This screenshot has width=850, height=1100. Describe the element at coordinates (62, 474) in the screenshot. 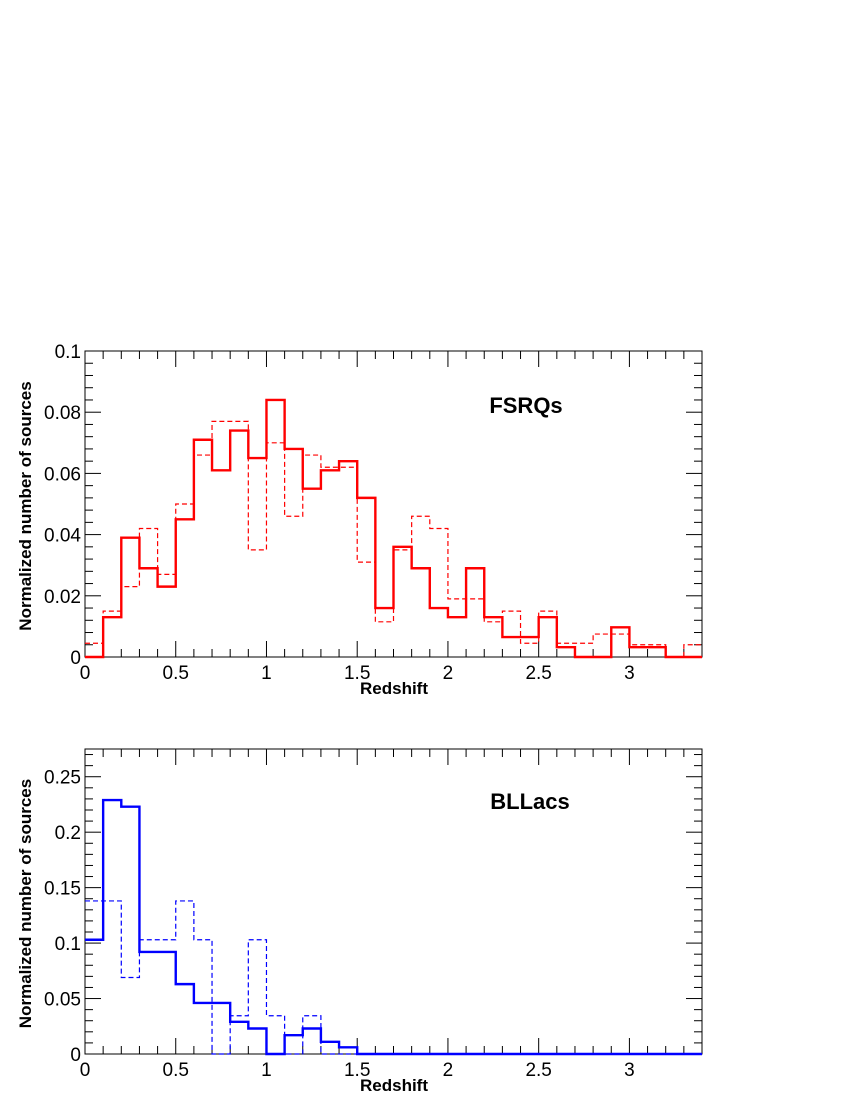

I see `fsrq-y-tick-label: 0.06` at that location.